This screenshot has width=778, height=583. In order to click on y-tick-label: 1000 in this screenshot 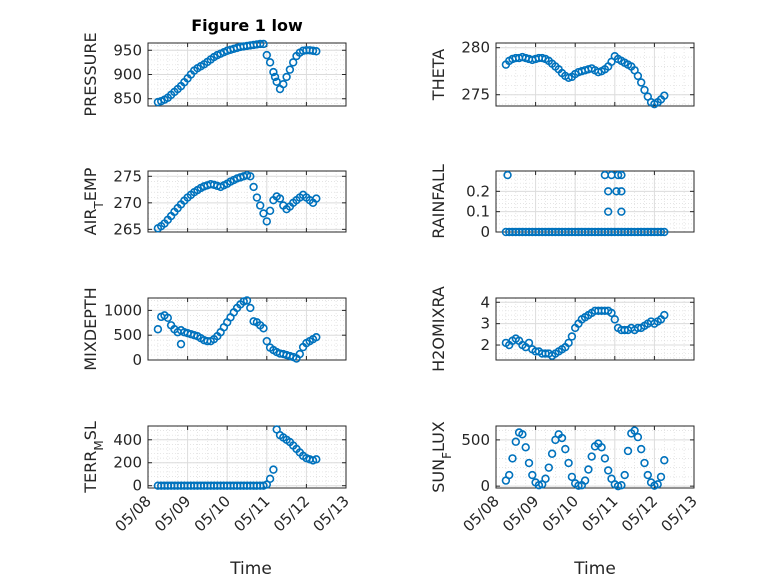, I will do `click(123, 310)`.